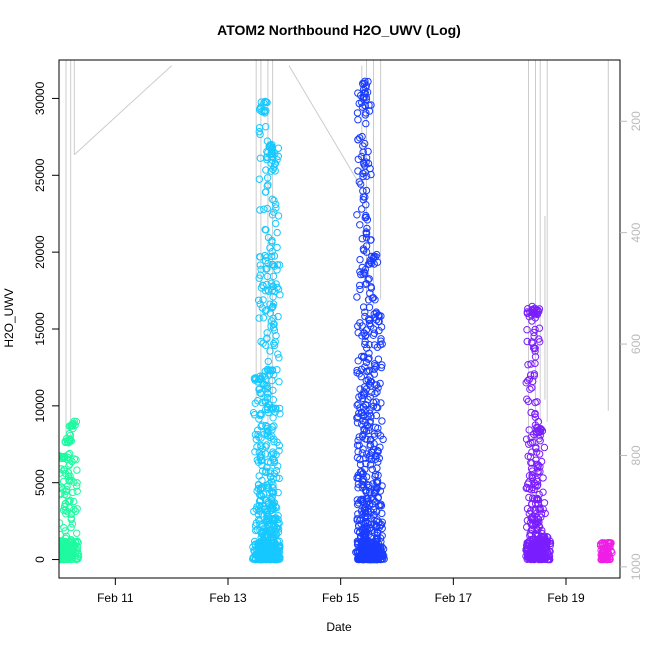  Describe the element at coordinates (636, 455) in the screenshot. I see `y2-tick-label: 800` at that location.